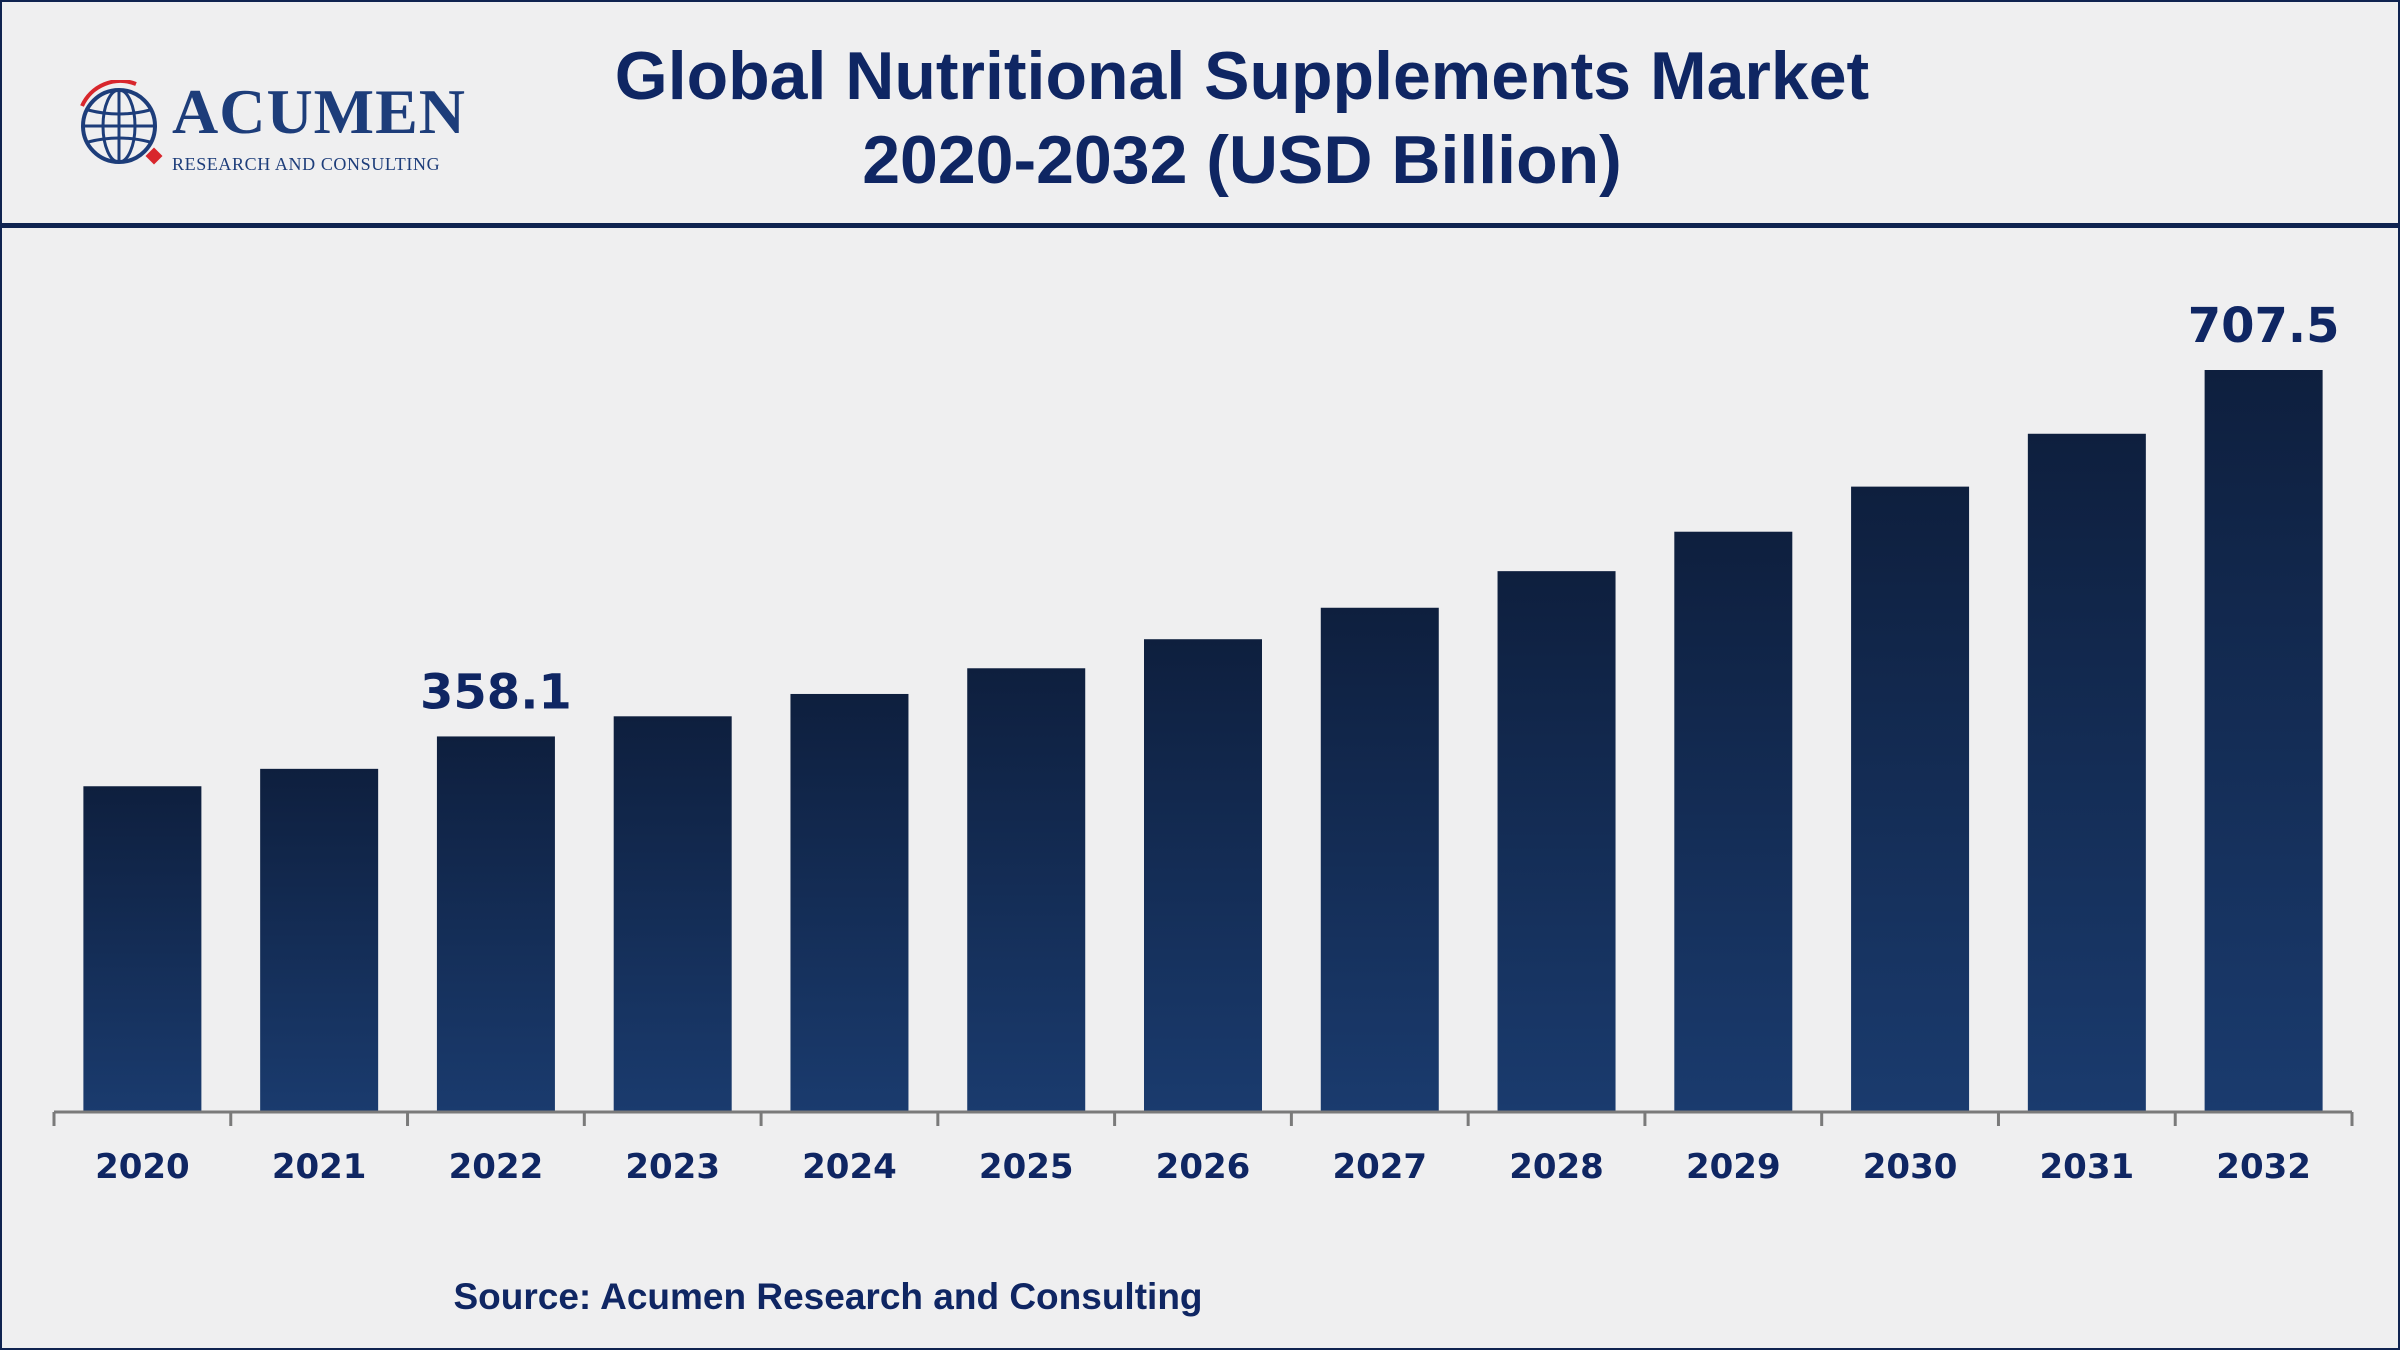 This screenshot has height=1350, width=2400. I want to click on bar-2032, so click(2263, 741).